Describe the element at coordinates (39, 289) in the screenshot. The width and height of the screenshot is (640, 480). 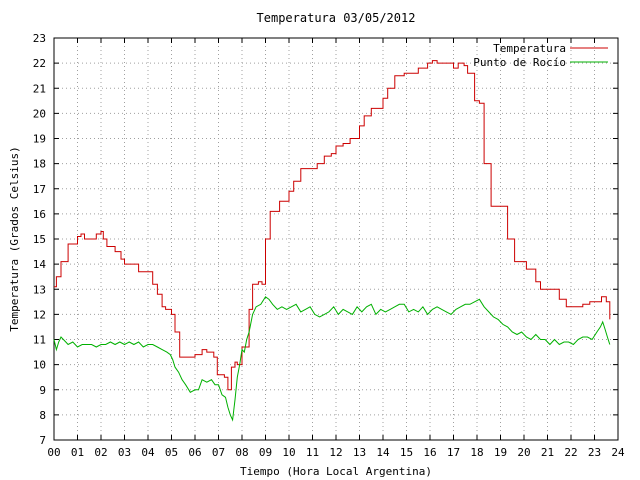
I see `y-tick-label: 13` at that location.